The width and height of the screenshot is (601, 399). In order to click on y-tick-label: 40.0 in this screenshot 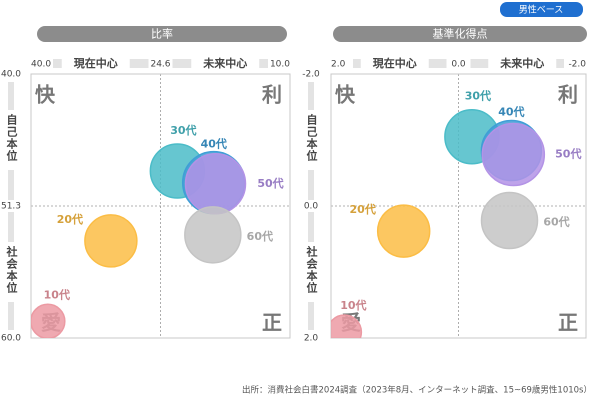, I will do `click(11, 75)`.